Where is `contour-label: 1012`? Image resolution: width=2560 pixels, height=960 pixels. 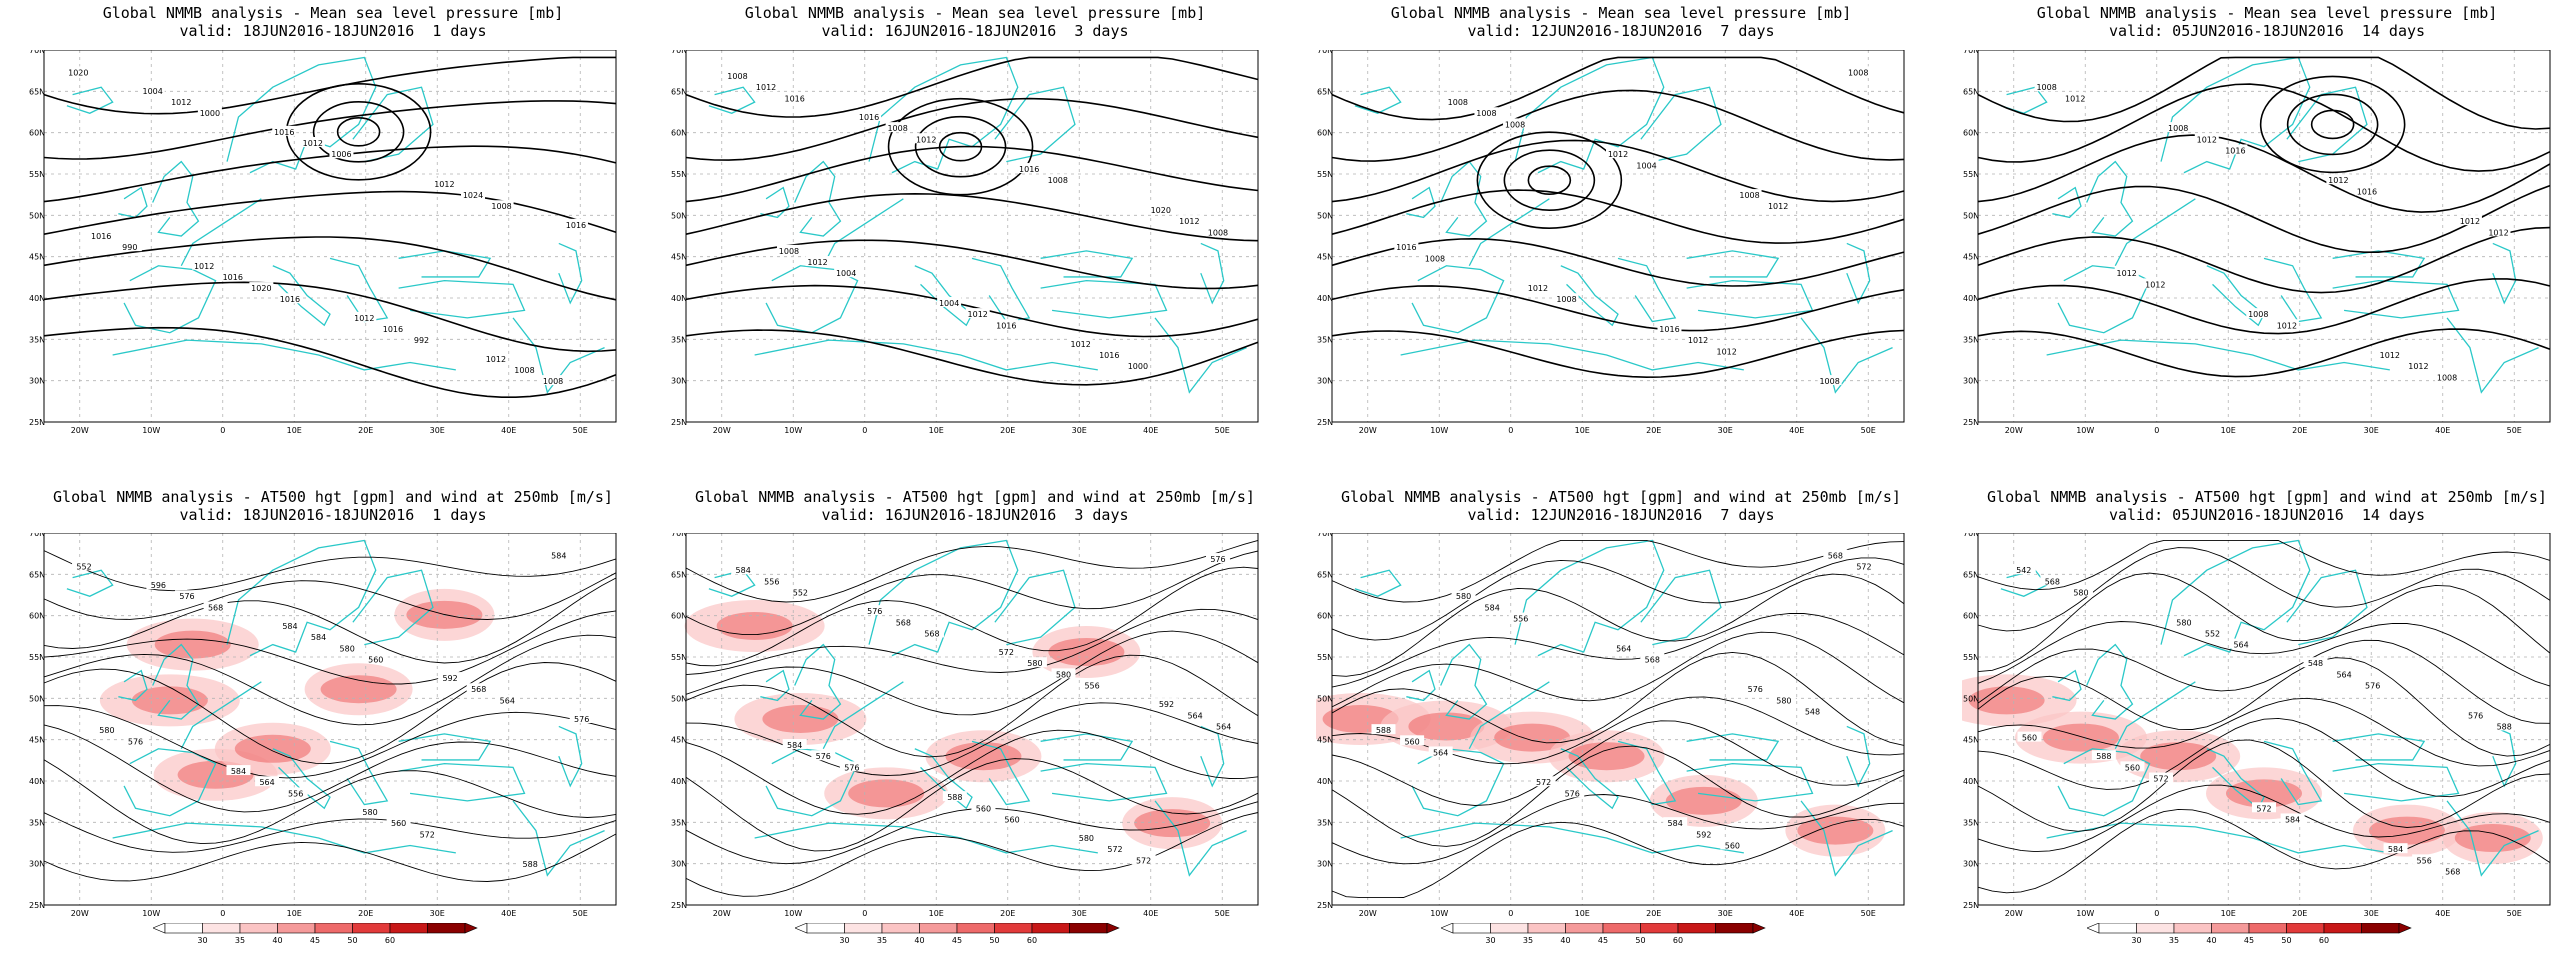
contour-label: 1012 is located at coordinates (2287, 325).